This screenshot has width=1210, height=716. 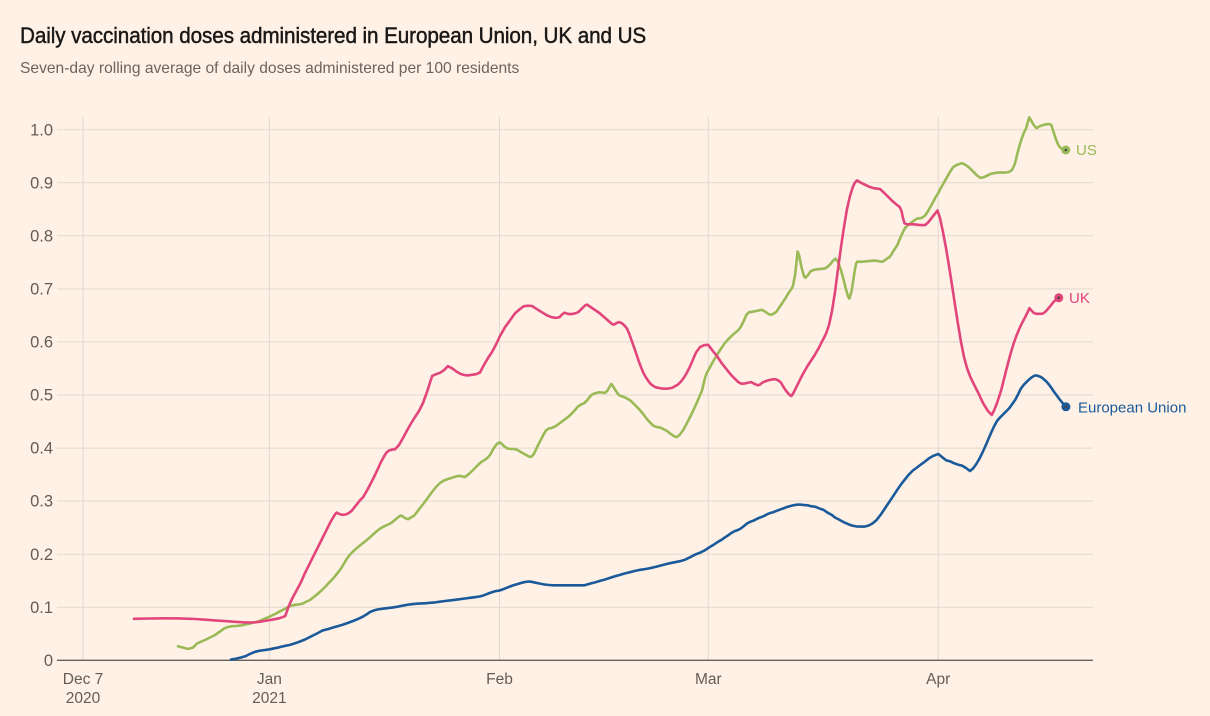 What do you see at coordinates (938, 679) in the screenshot?
I see `svg-text: Apr` at bounding box center [938, 679].